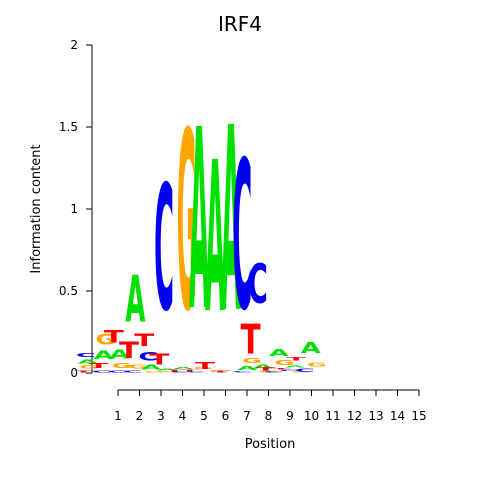 This screenshot has width=480, height=480. Describe the element at coordinates (311, 416) in the screenshot. I see `x-tick-label: 10` at that location.